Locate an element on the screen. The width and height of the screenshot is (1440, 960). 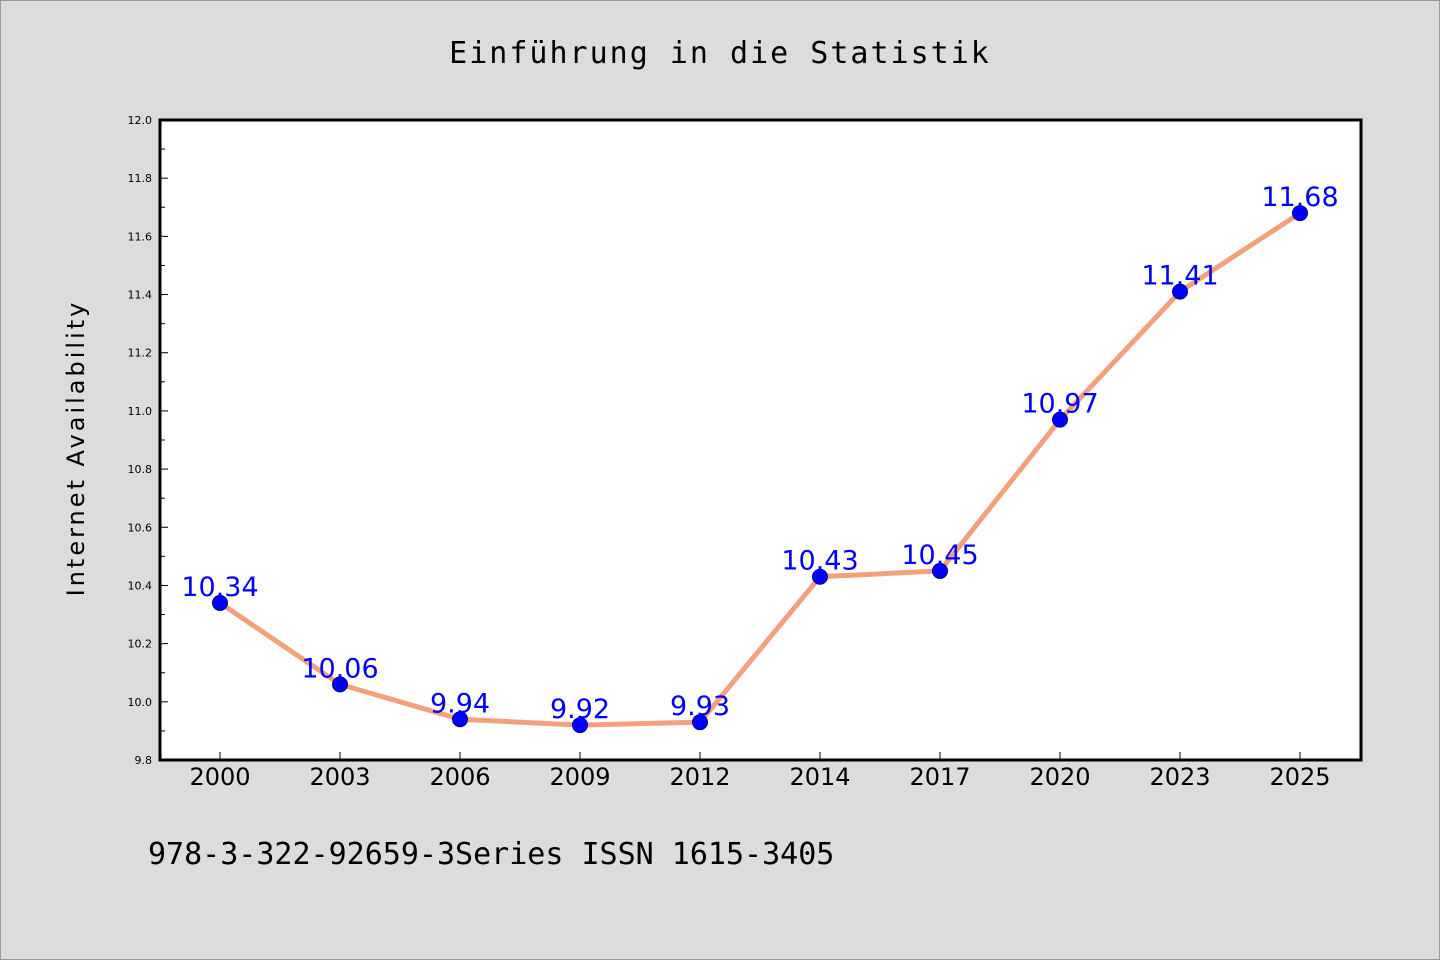
footer-text: 978-3-322-92659-3Series ISSN 1615-3405 is located at coordinates (491, 854).